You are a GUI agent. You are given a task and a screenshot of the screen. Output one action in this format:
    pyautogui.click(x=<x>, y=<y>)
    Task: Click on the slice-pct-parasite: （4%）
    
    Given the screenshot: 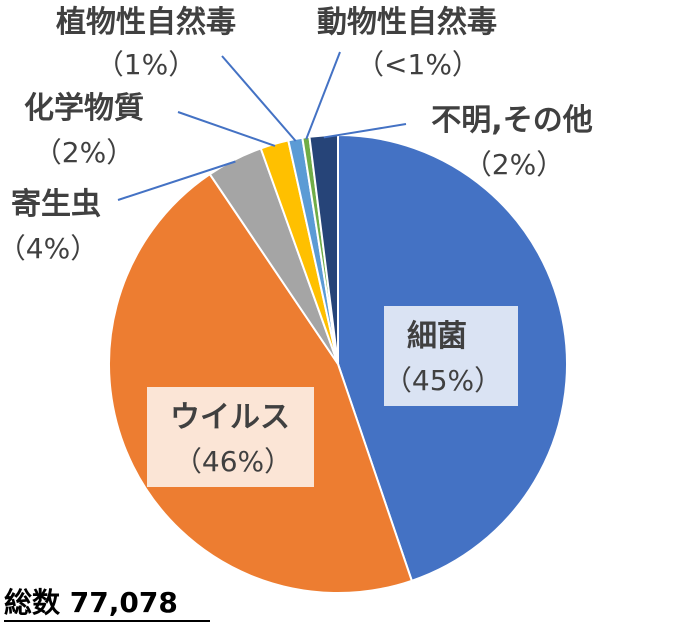 What is the action you would take?
    pyautogui.click(x=49, y=248)
    